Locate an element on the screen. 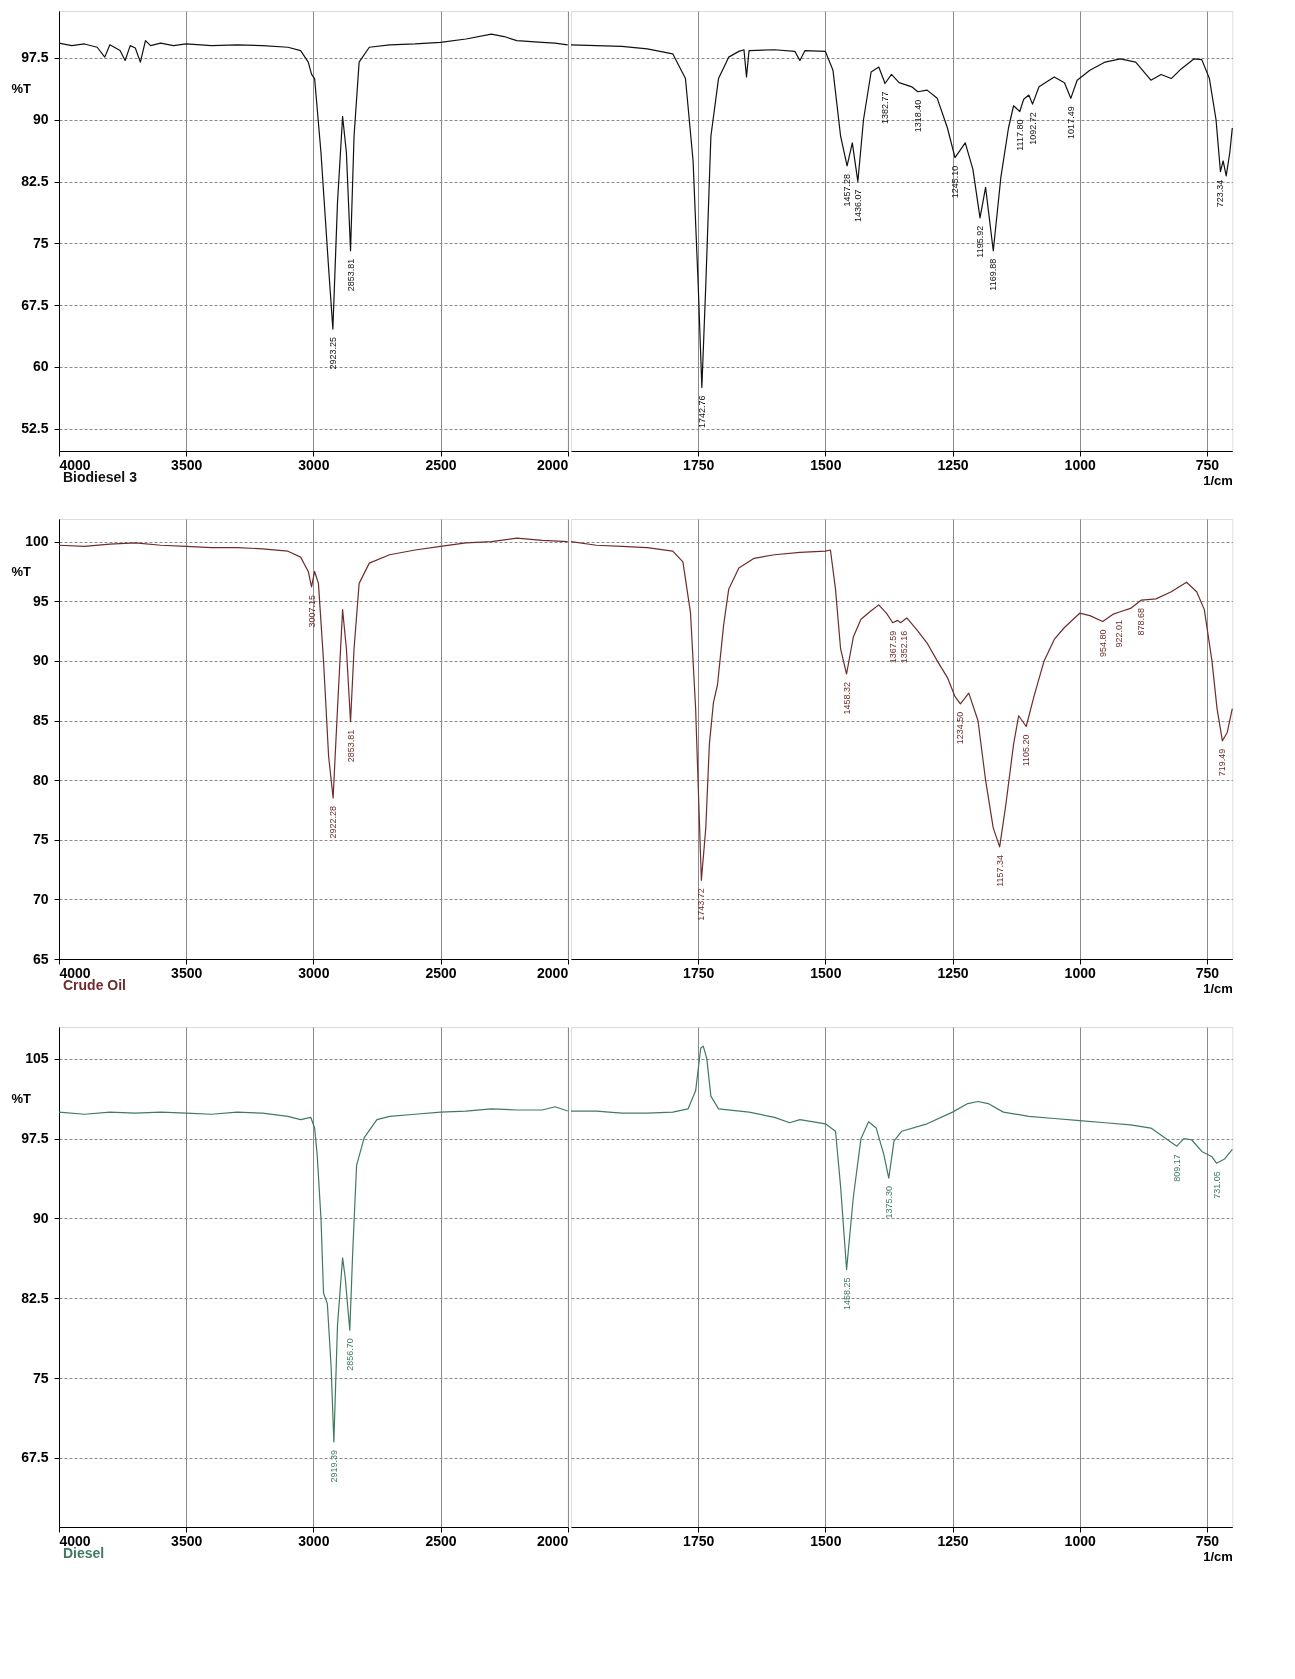 This screenshot has width=1295, height=1679. y-tick-label: 65 is located at coordinates (40, 958).